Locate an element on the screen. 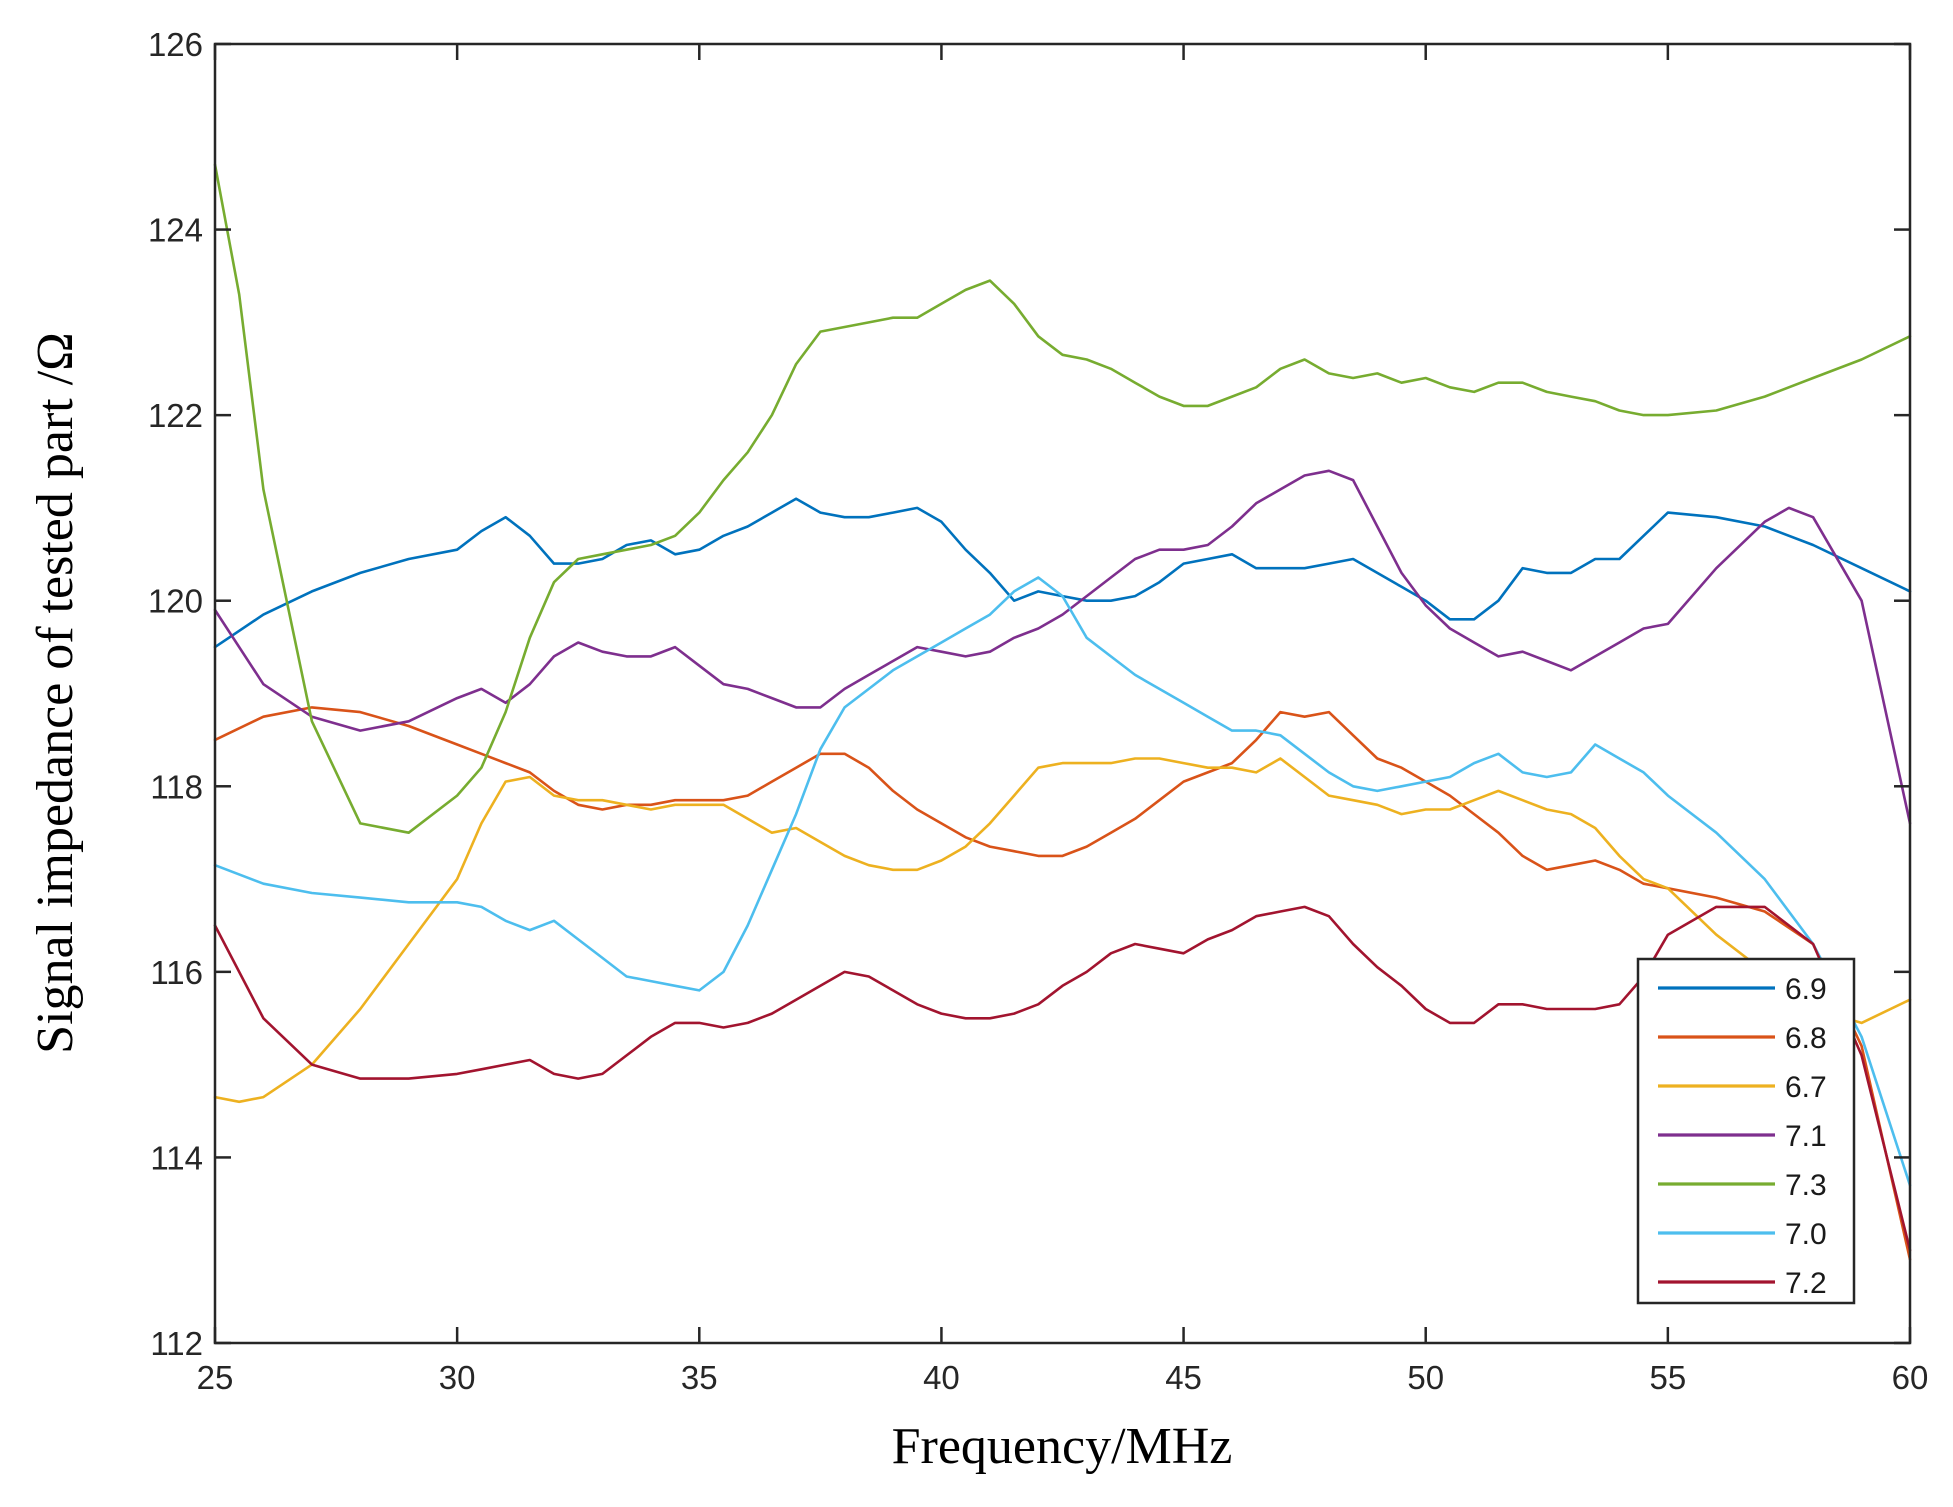  legend-label: 7.0 is located at coordinates (1806, 1234).